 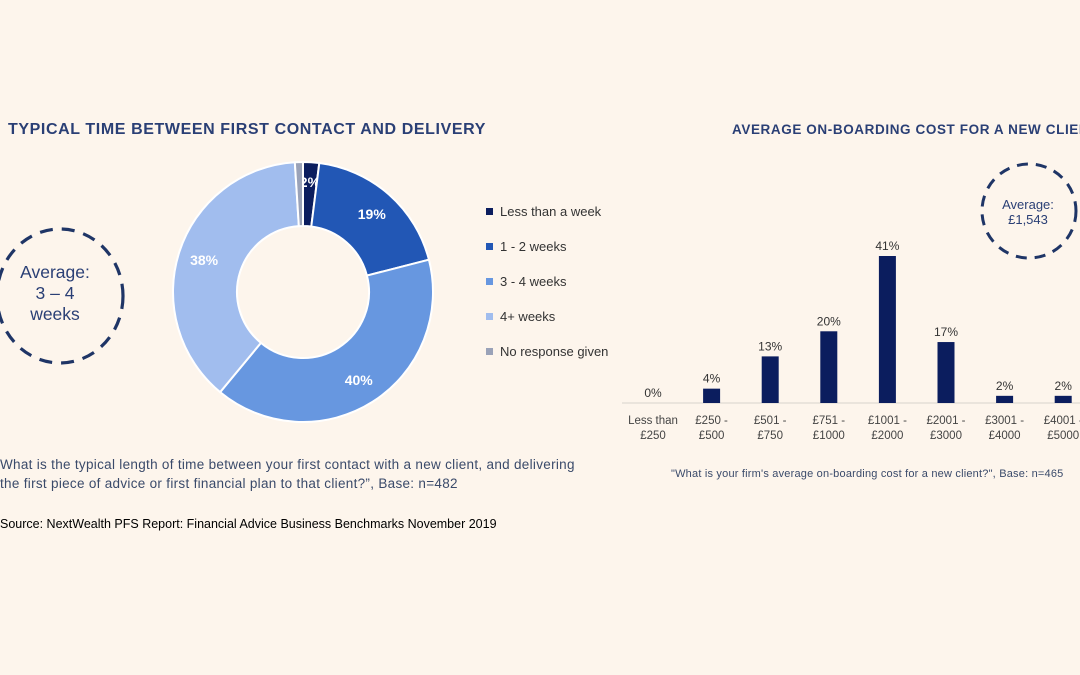 I want to click on average-circle-right, so click(x=1029, y=211).